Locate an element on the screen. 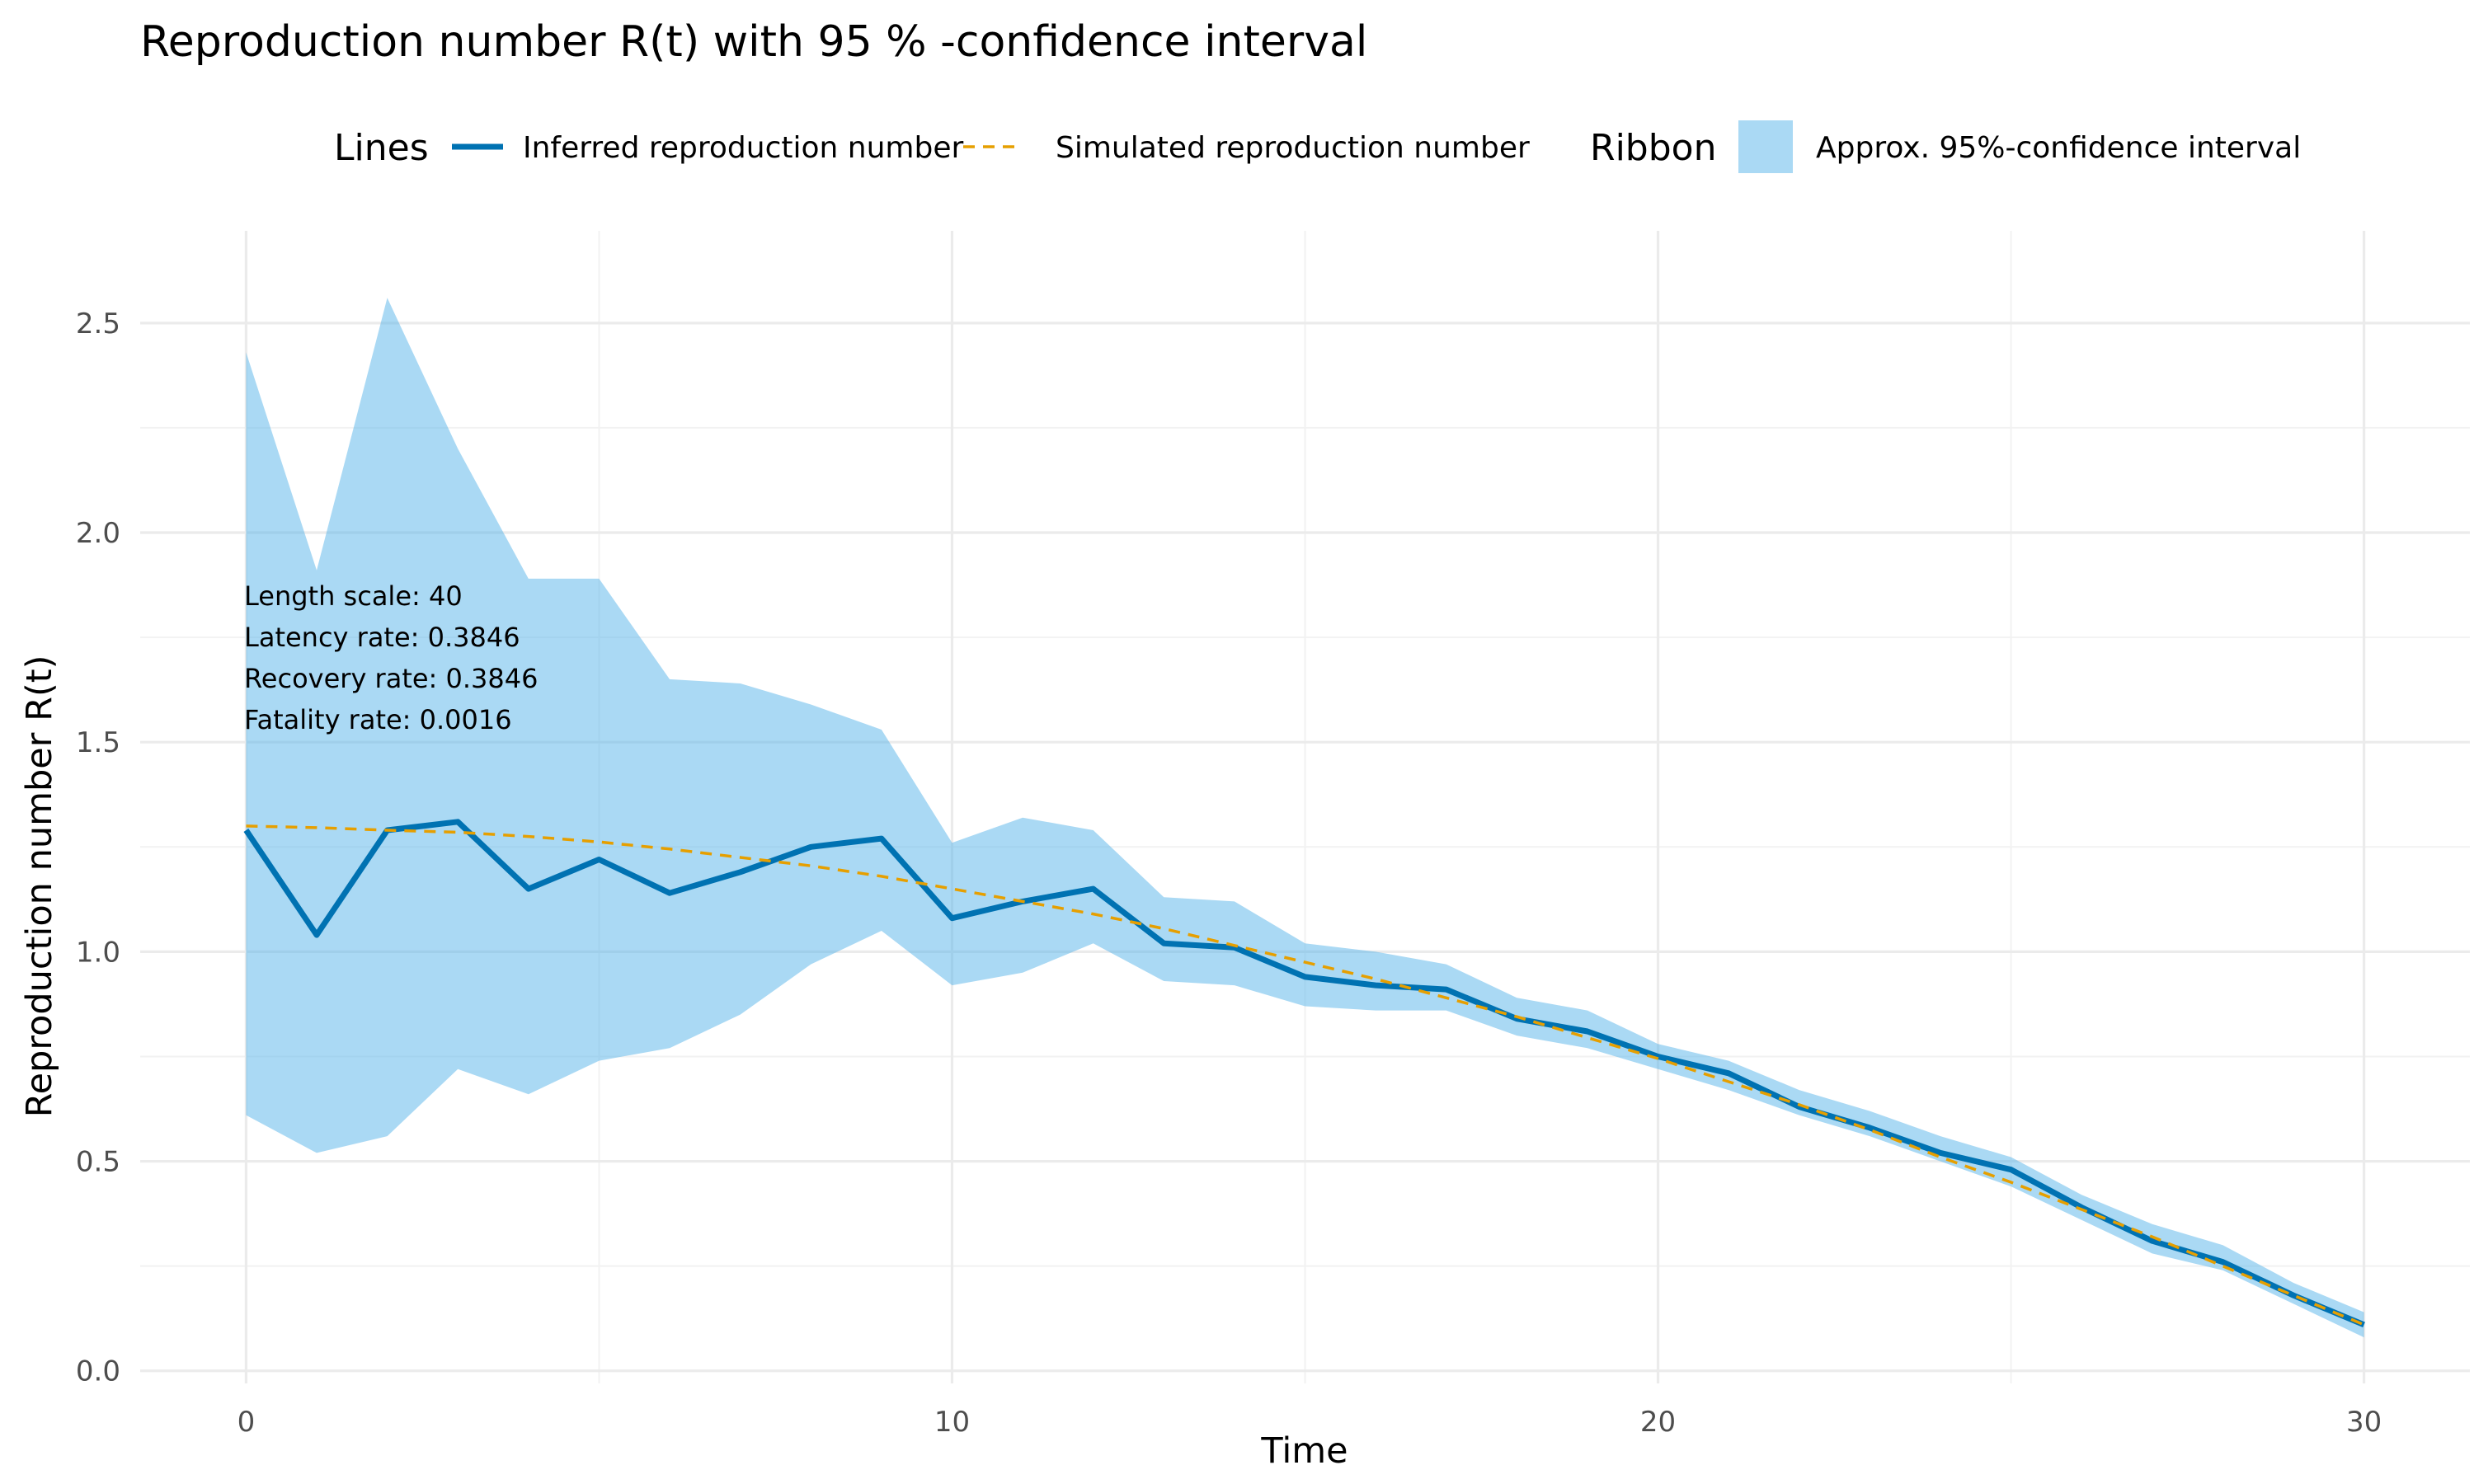 The height and width of the screenshot is (1484, 2474). y-tick-label: 0.5 is located at coordinates (98, 1162).